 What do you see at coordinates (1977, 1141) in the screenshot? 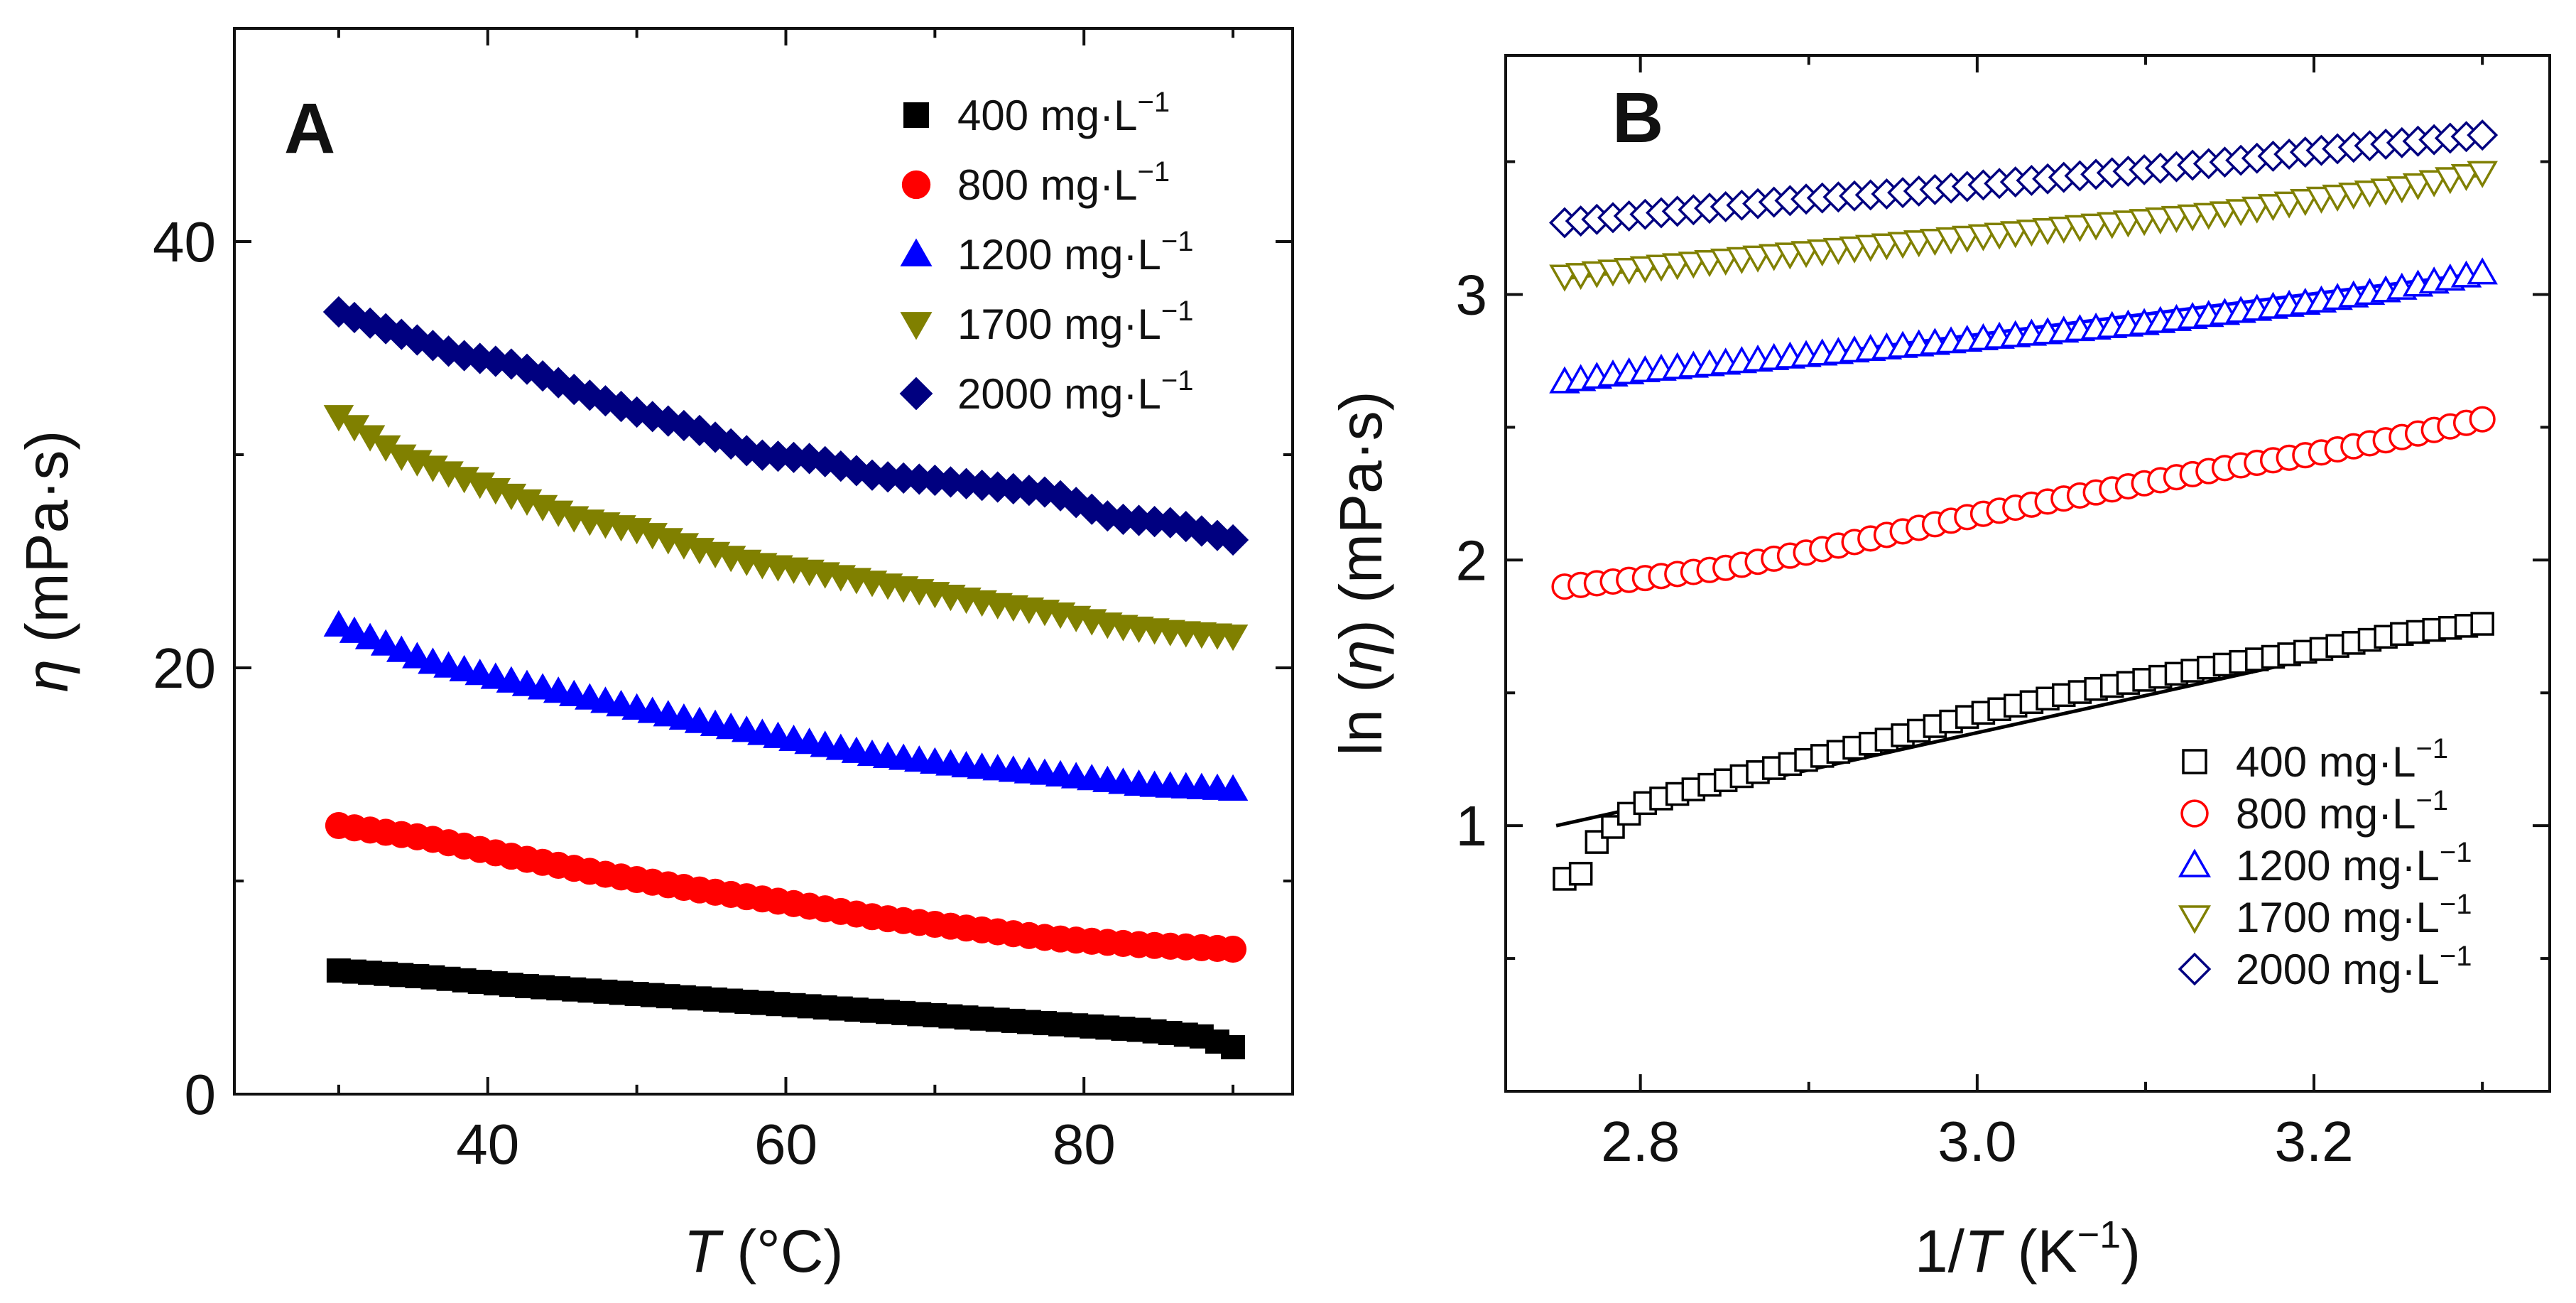
I see `x-tick-label: 3.0` at bounding box center [1977, 1141].